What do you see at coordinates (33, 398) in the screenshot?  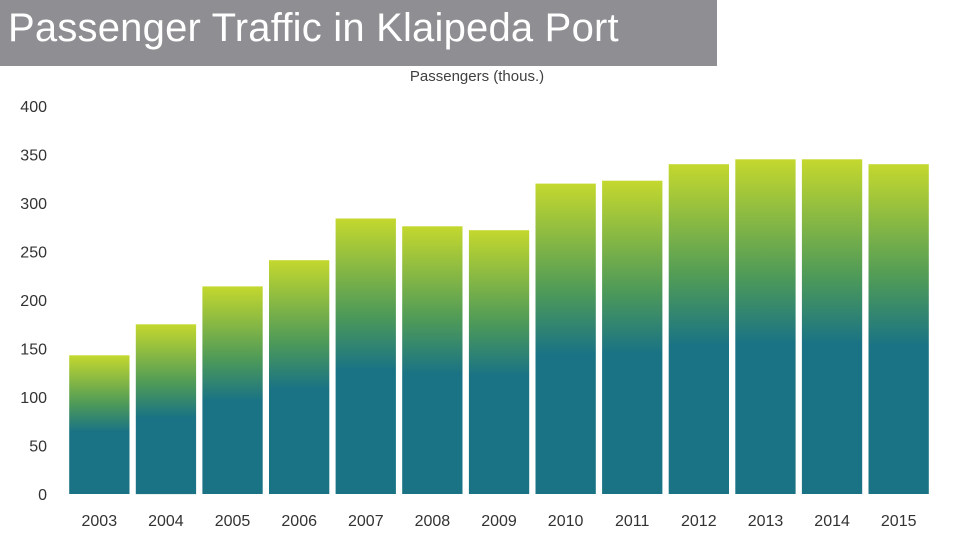 I see `y-tick-label: 100` at bounding box center [33, 398].